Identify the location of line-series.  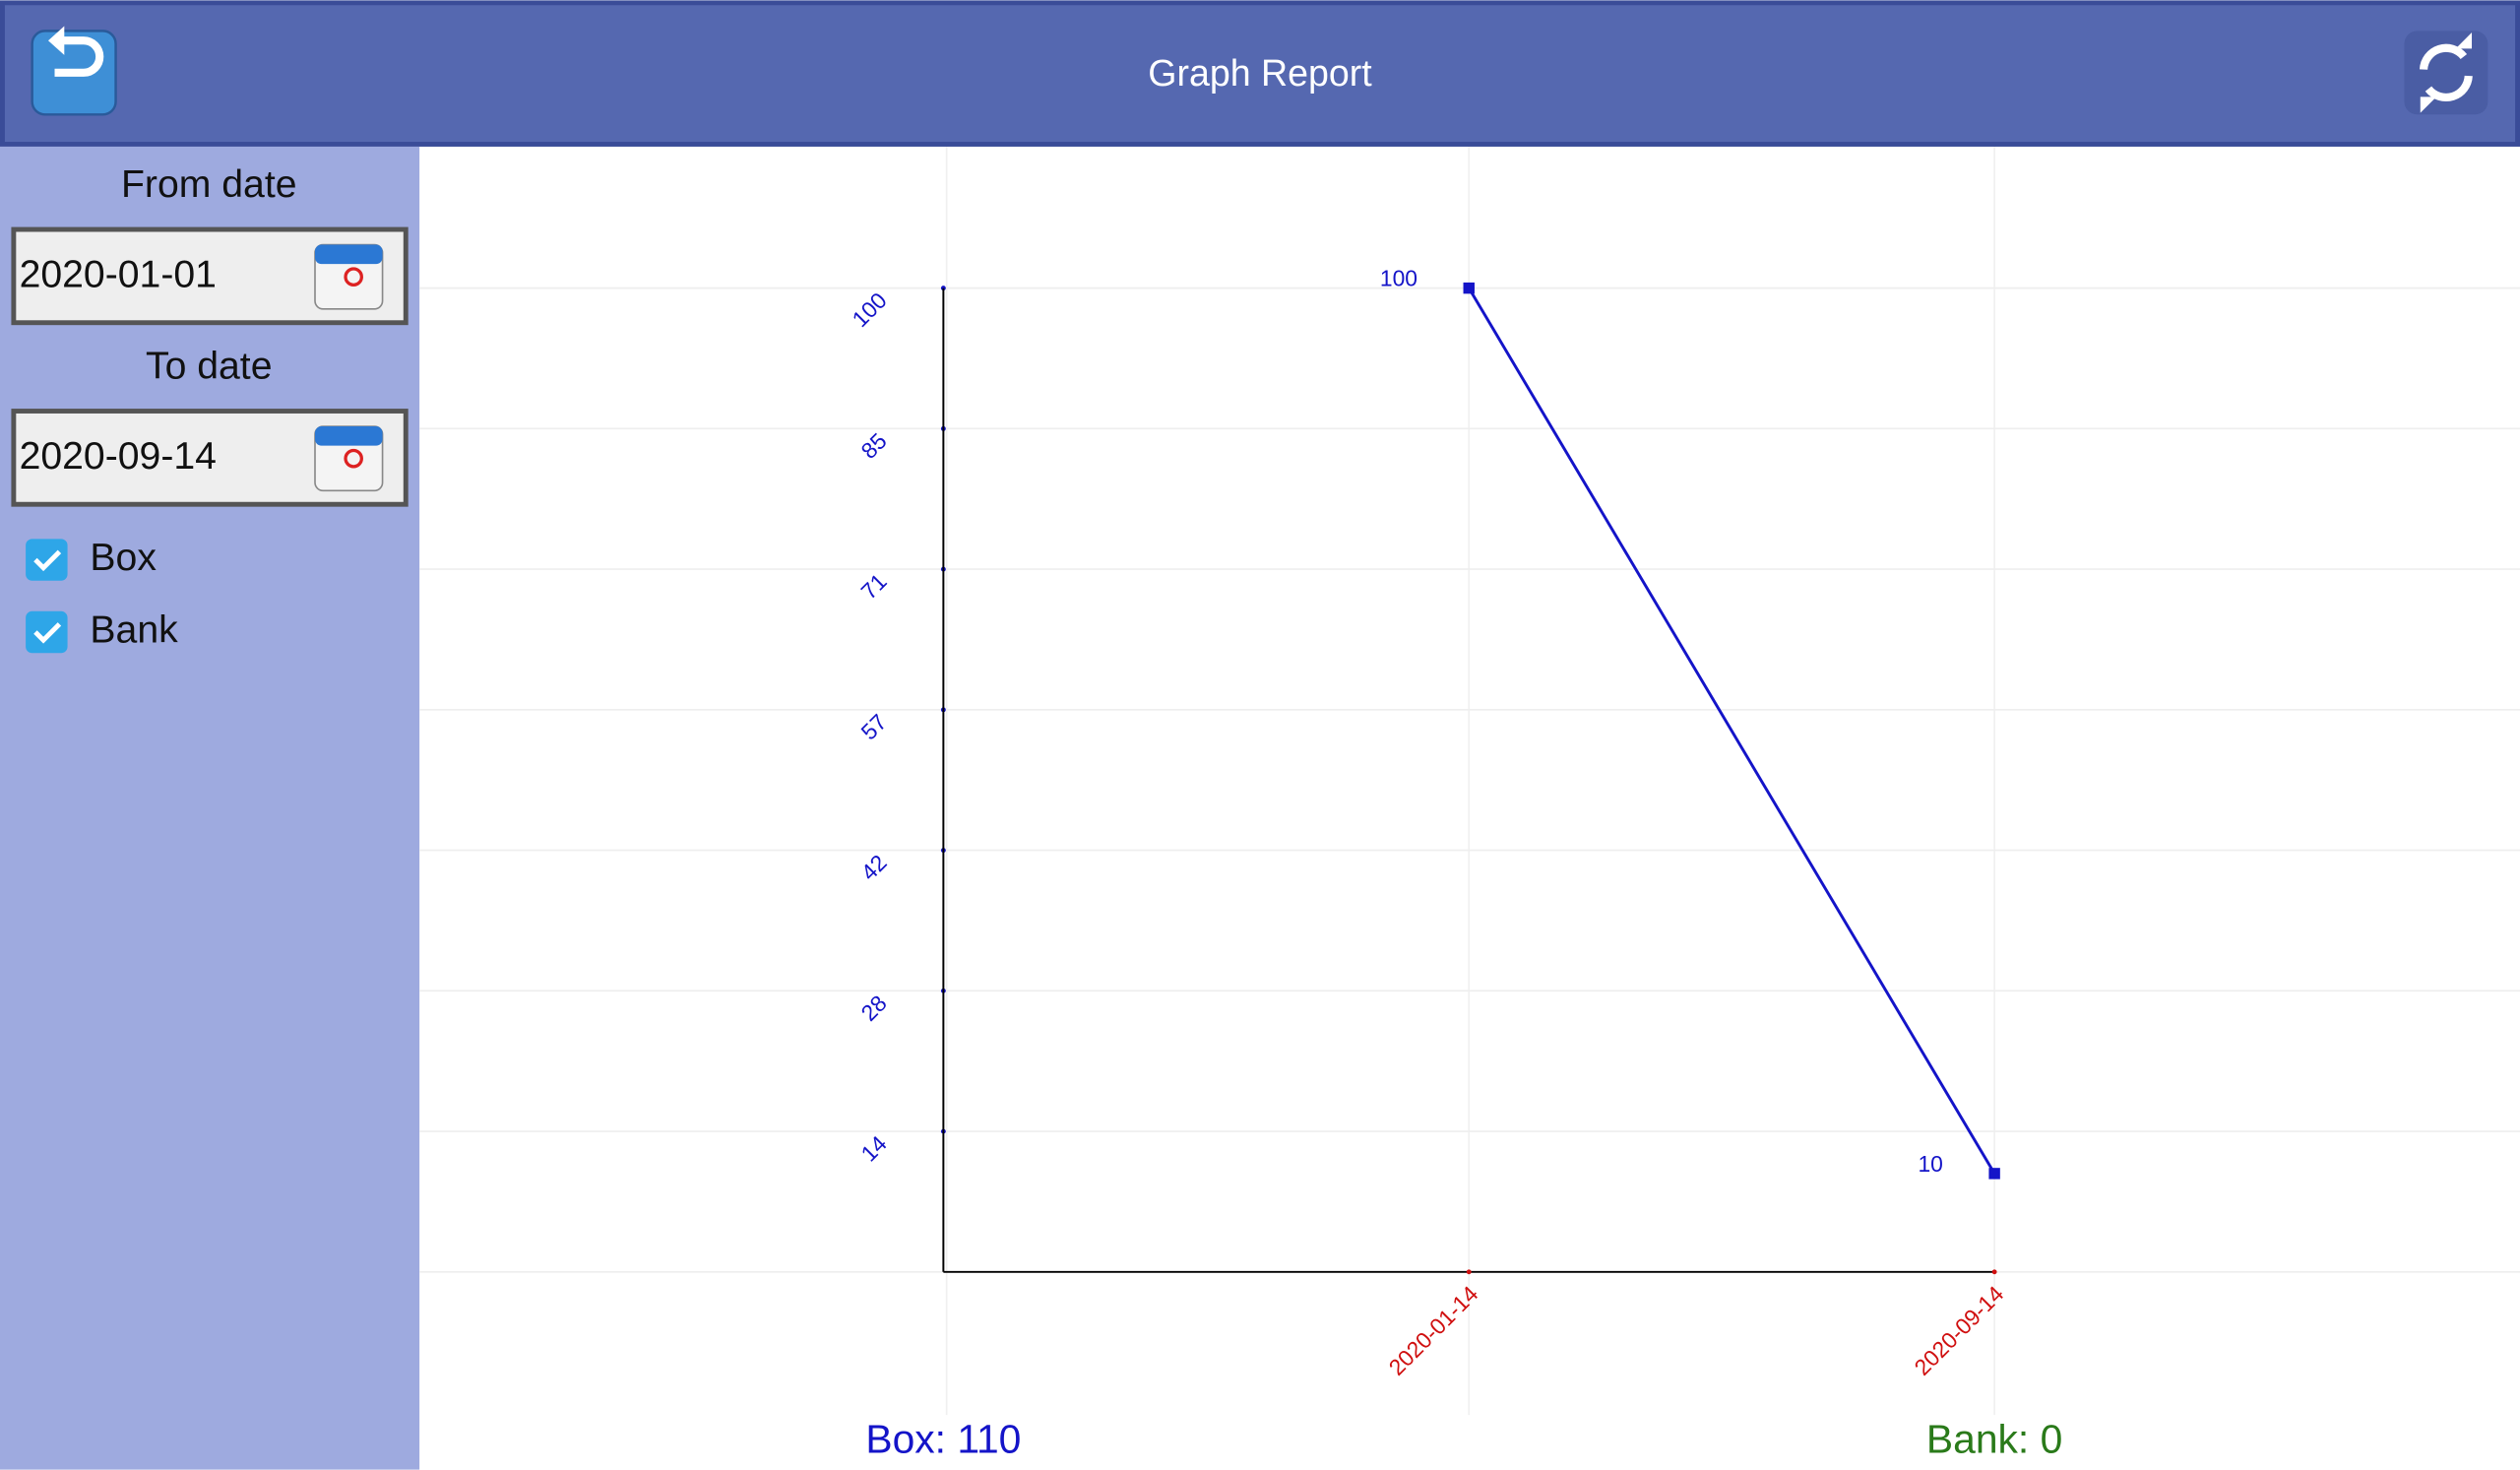
(1731, 731).